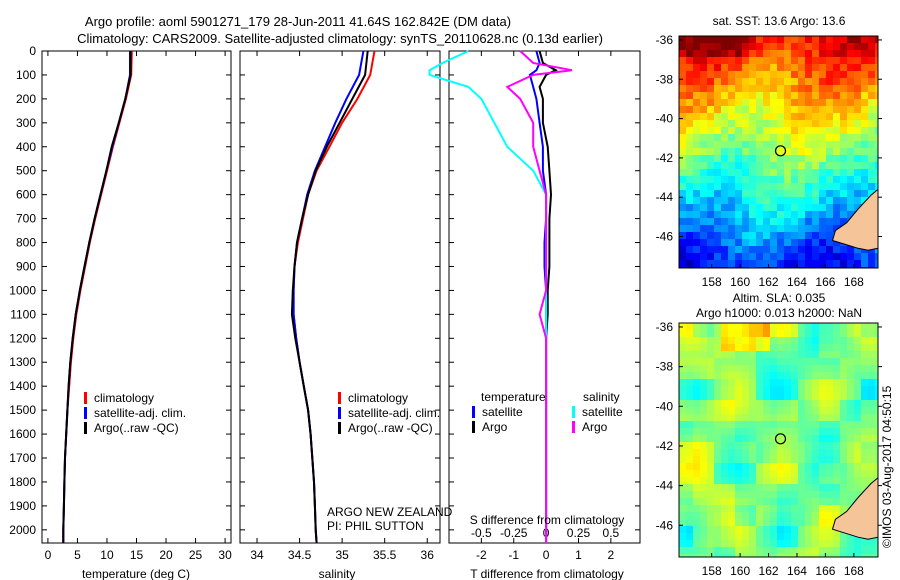 The height and width of the screenshot is (580, 900). I want to click on sst-map-axes-box, so click(778, 152).